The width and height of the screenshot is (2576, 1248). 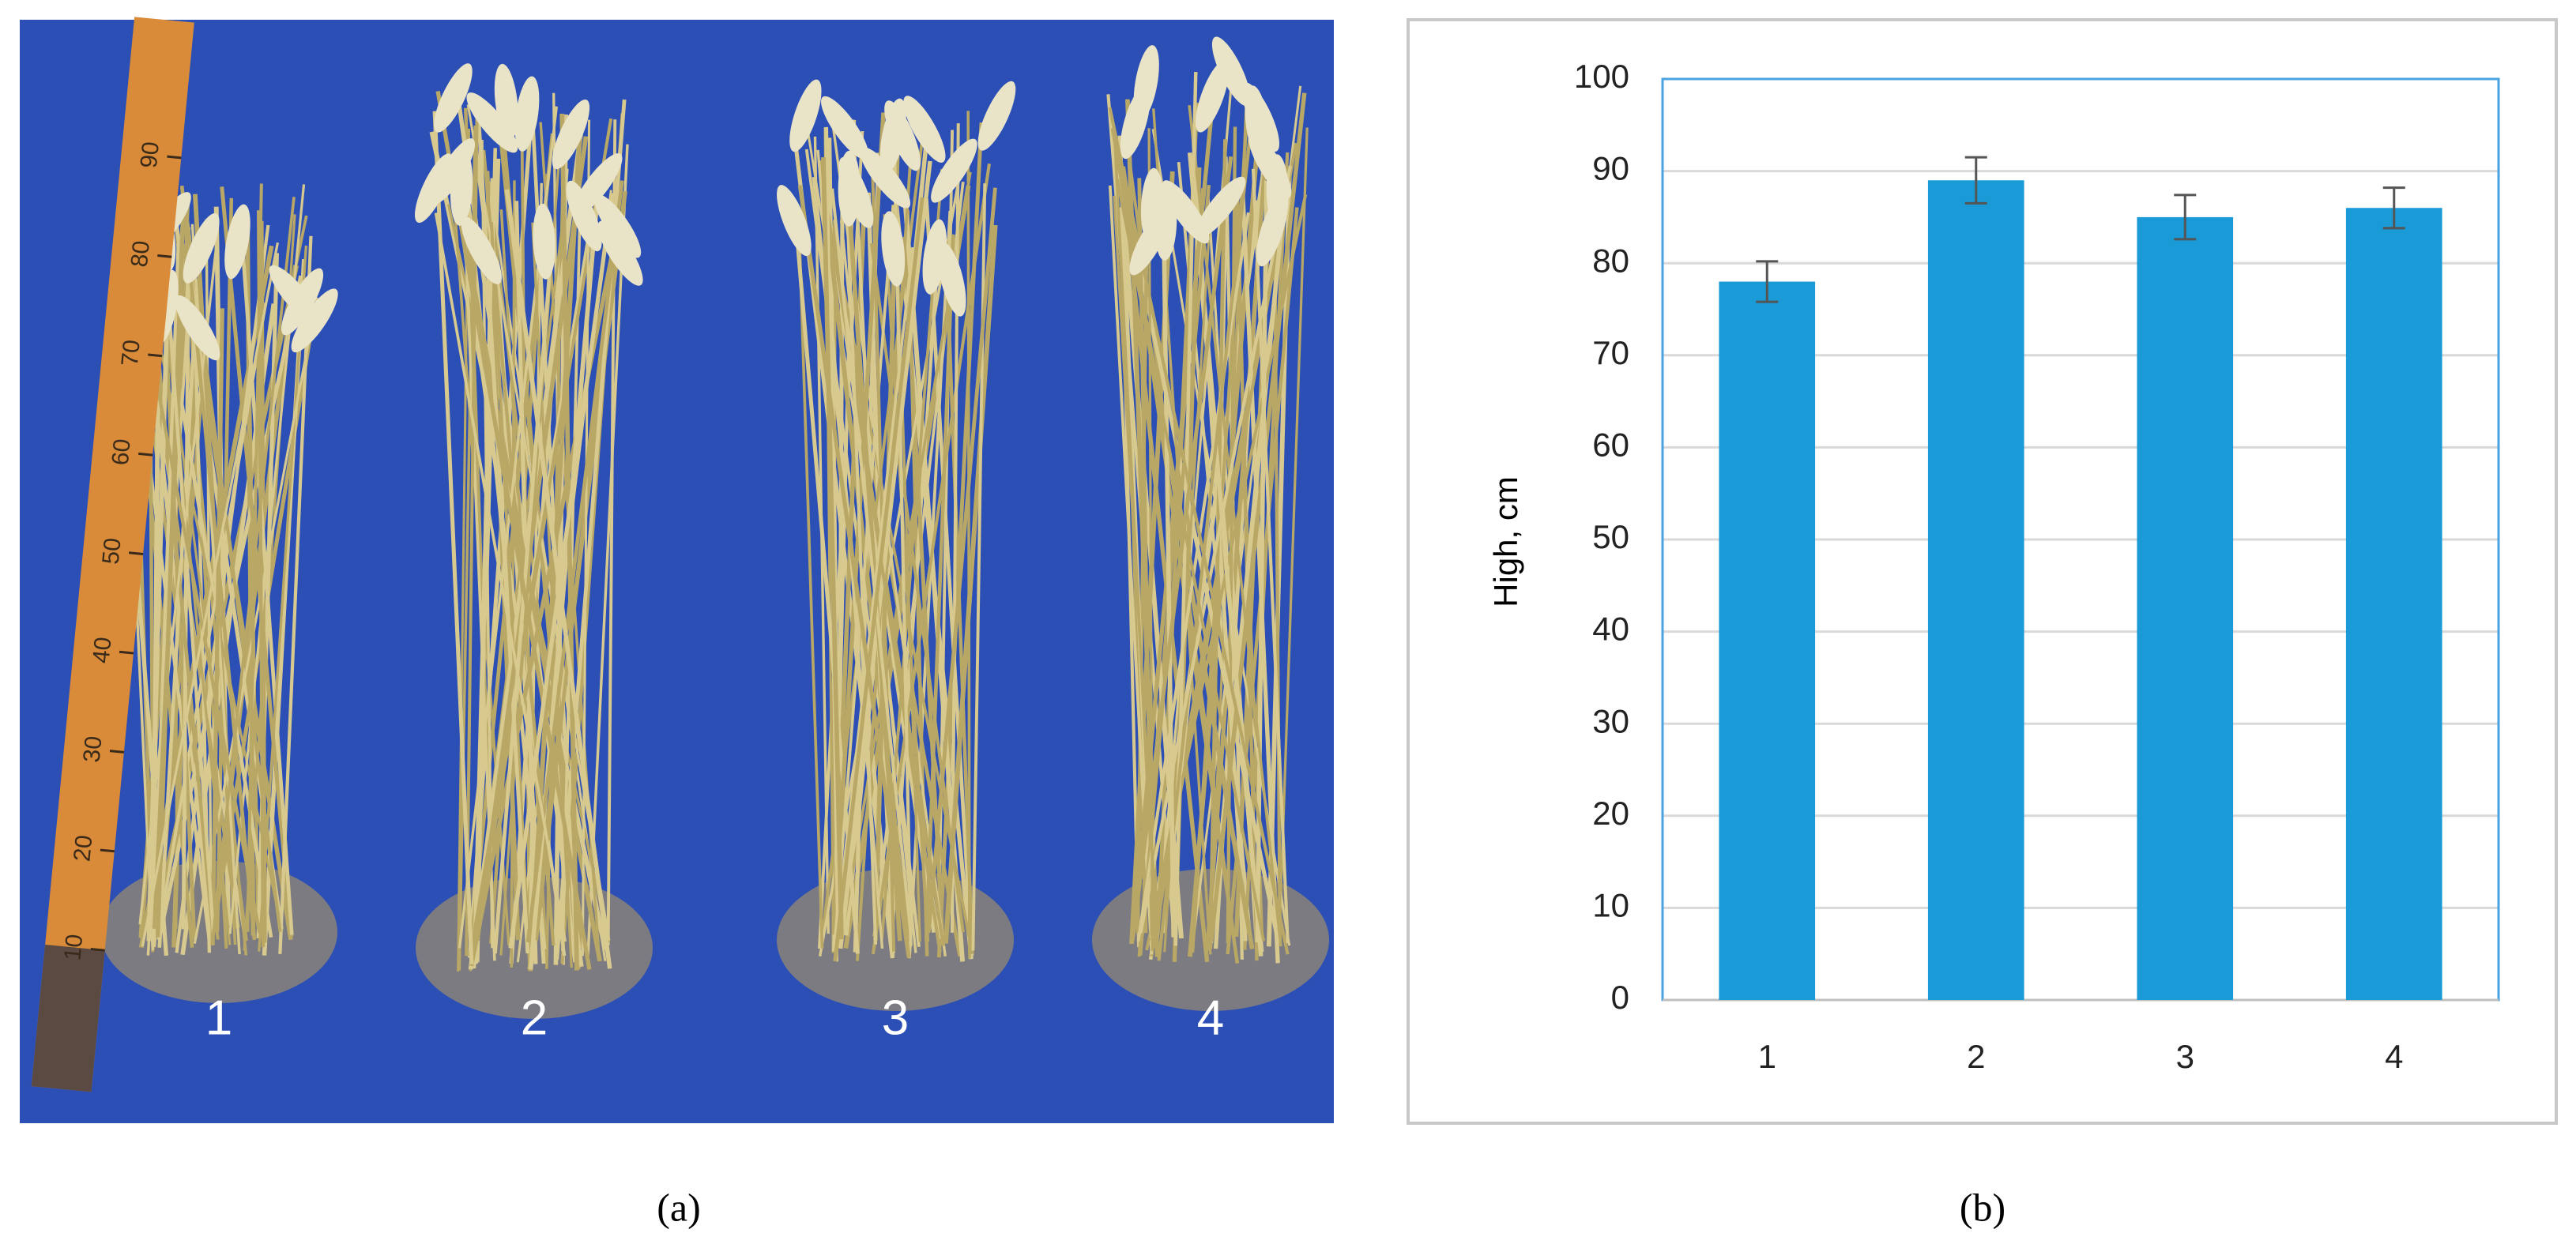 I want to click on ruler-label: 50, so click(x=112, y=551).